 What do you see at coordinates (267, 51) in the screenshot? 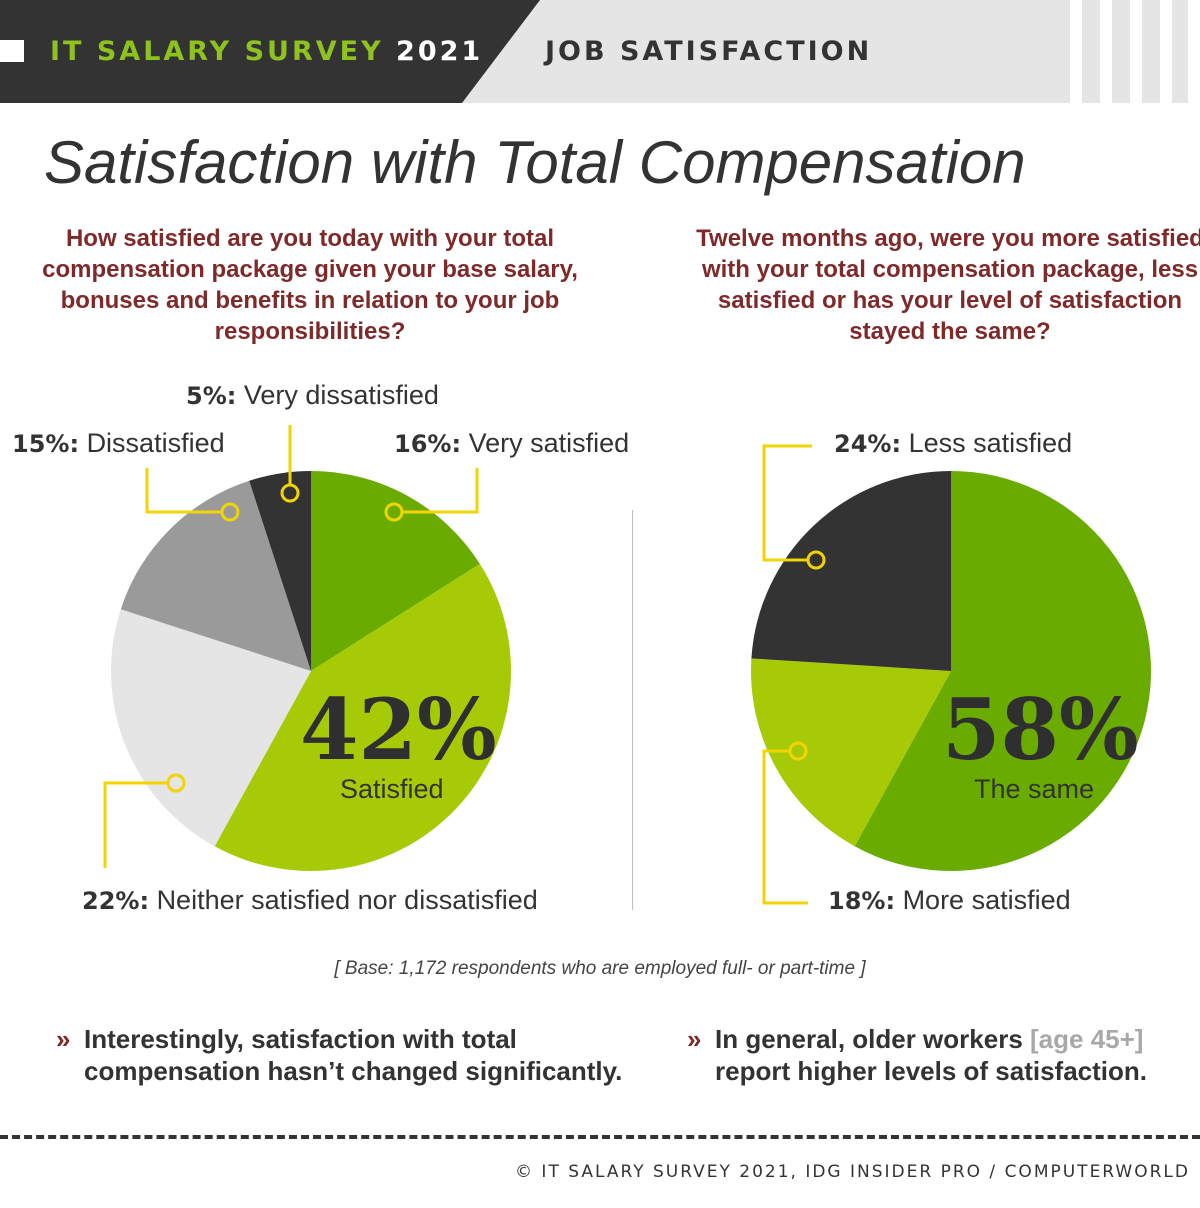
I see `survey-name: IT SALARY SURVEY 2021` at bounding box center [267, 51].